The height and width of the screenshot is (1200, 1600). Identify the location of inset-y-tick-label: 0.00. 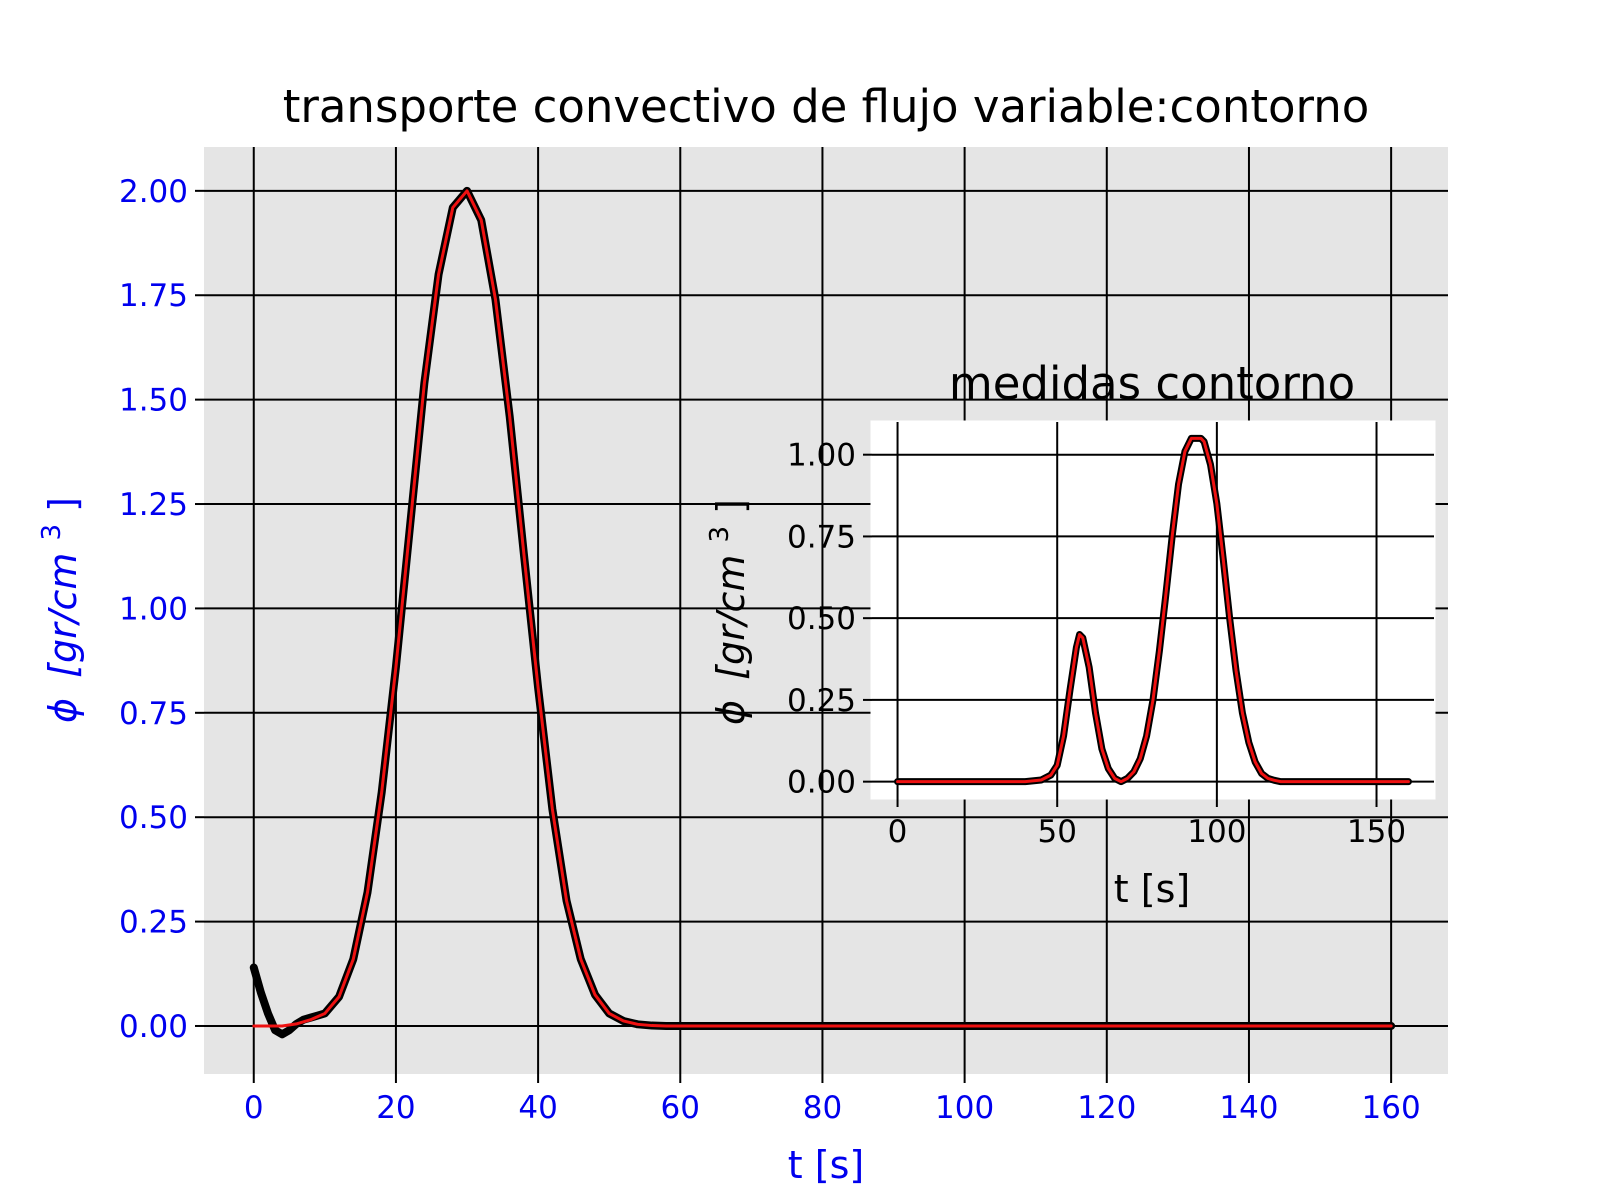
(821, 783).